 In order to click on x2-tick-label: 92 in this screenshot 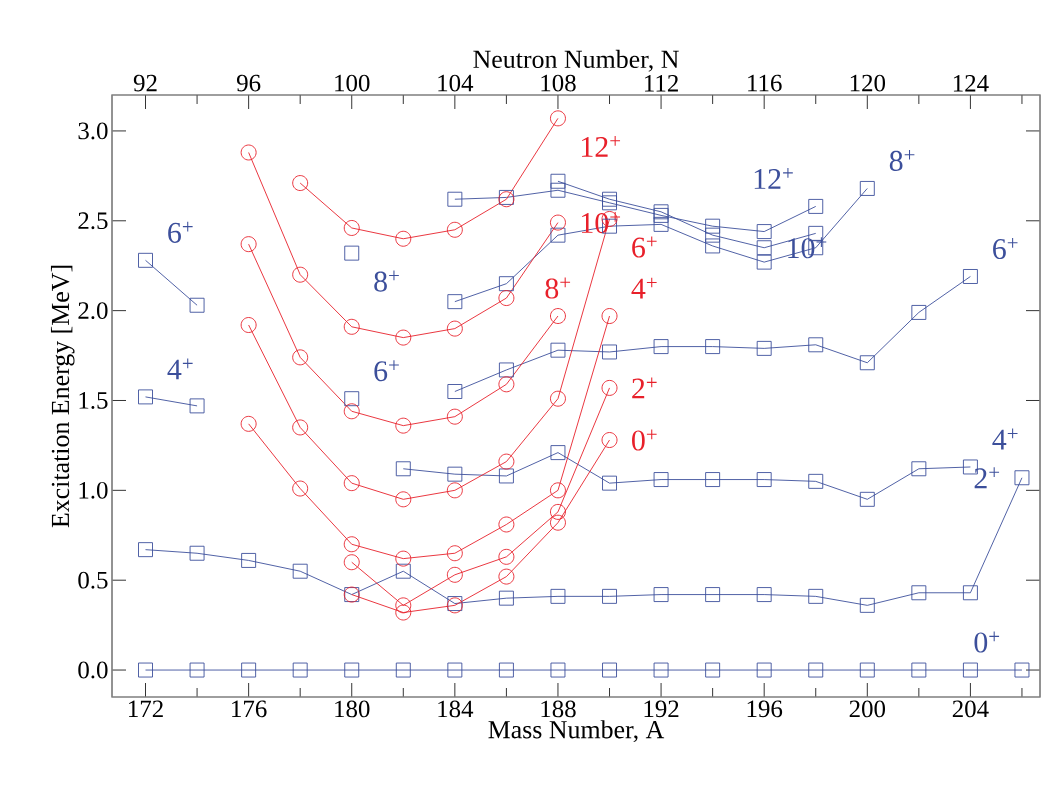, I will do `click(145, 83)`.